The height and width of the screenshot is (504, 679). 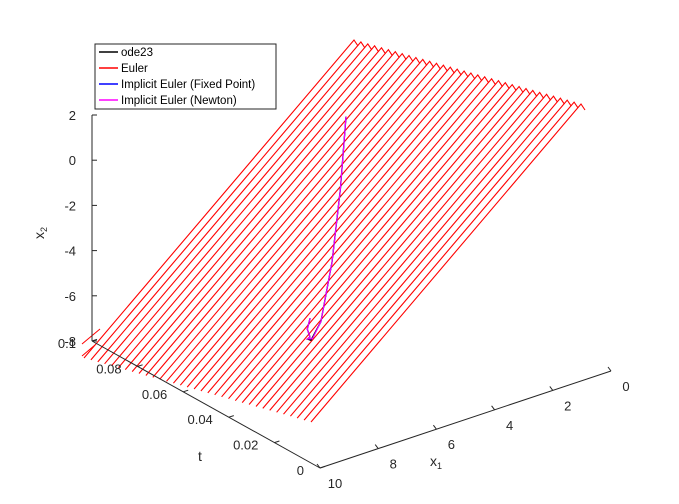 What do you see at coordinates (567, 405) in the screenshot?
I see `x1-tick-label-1: 2` at bounding box center [567, 405].